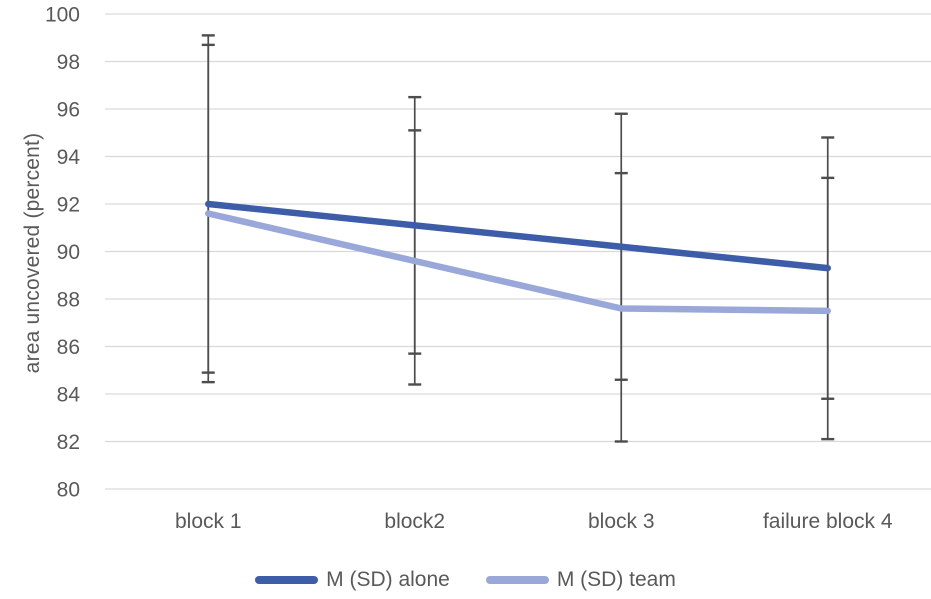  Describe the element at coordinates (68, 347) in the screenshot. I see `y-tick-label-86: 86` at that location.